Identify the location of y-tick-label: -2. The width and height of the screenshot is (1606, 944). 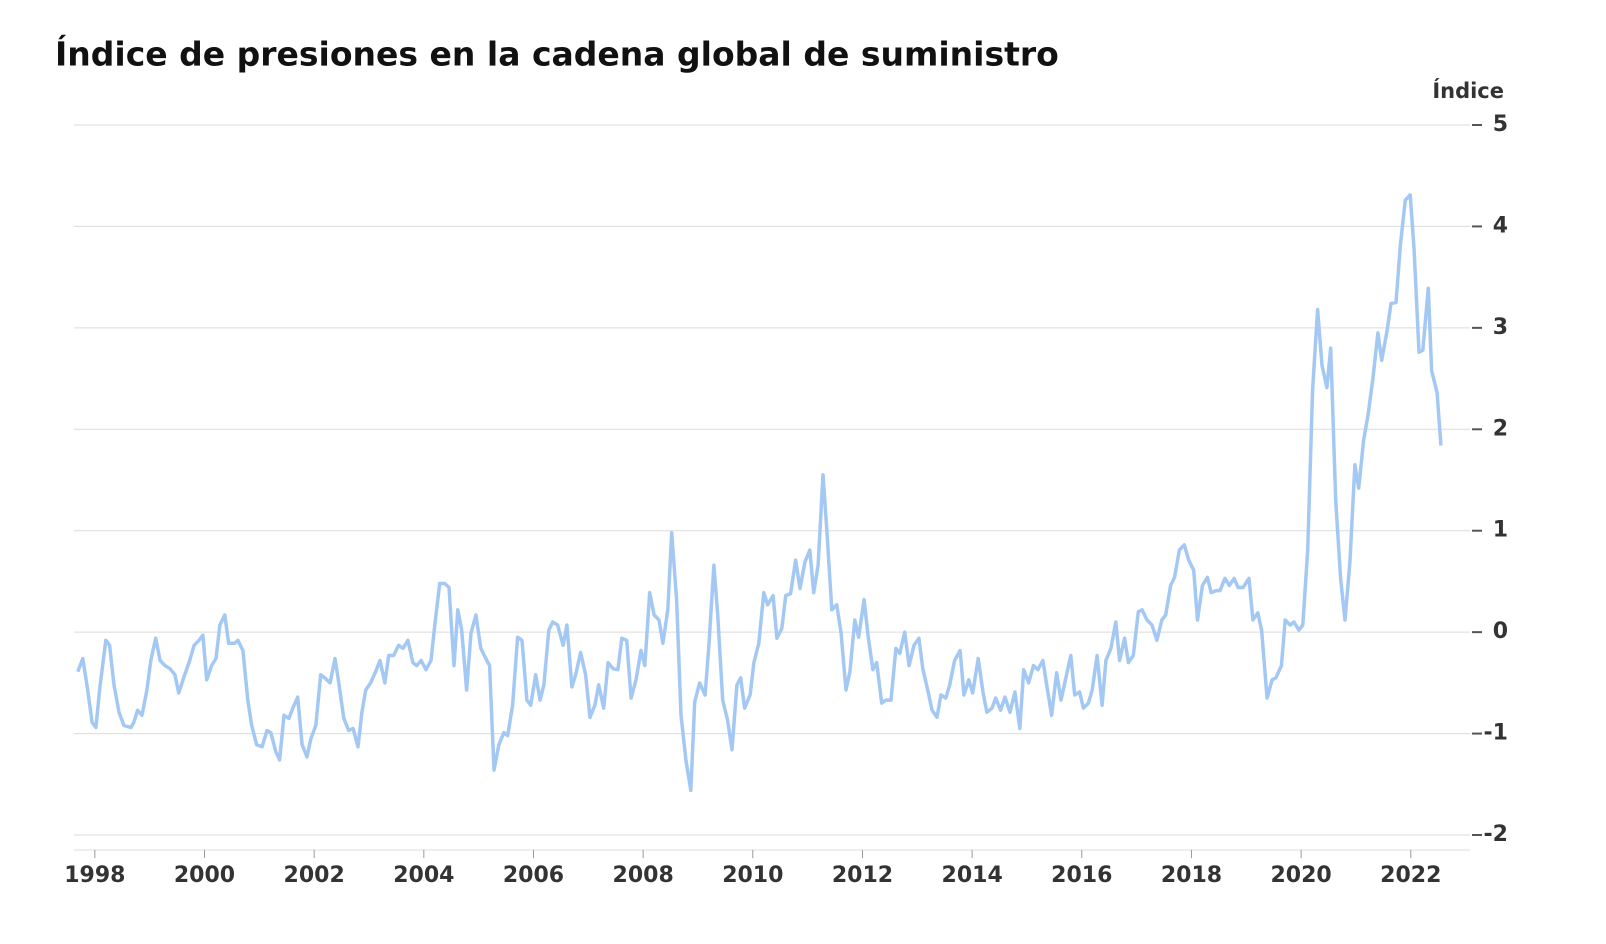
(1496, 834).